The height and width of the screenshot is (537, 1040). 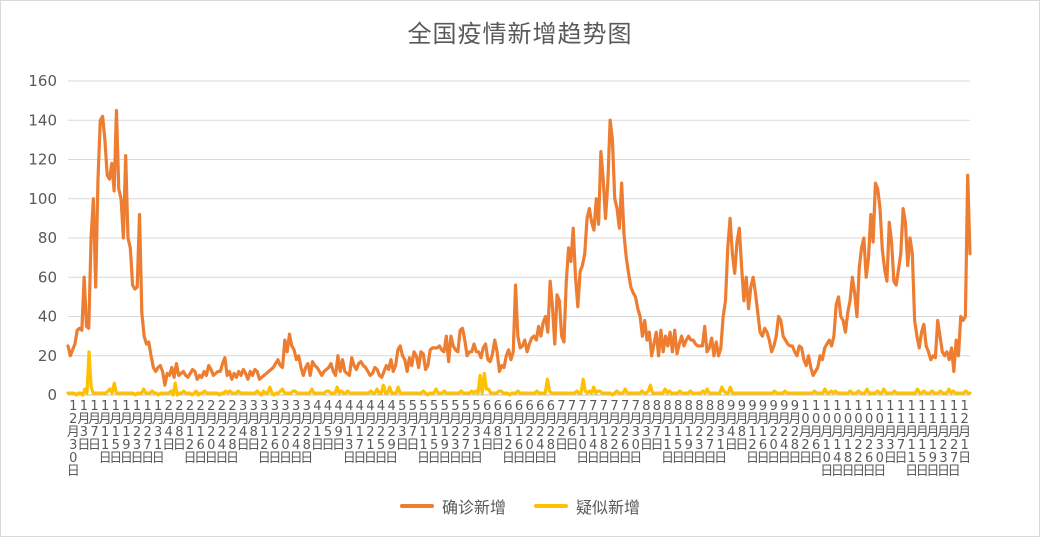 I want to click on y-tick-label: 80, so click(x=47, y=238).